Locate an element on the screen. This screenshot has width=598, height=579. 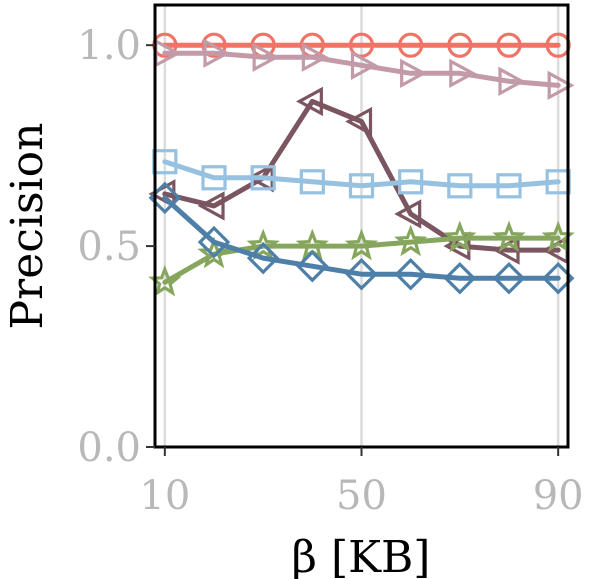
series-triangle-right is located at coordinates (364, 69).